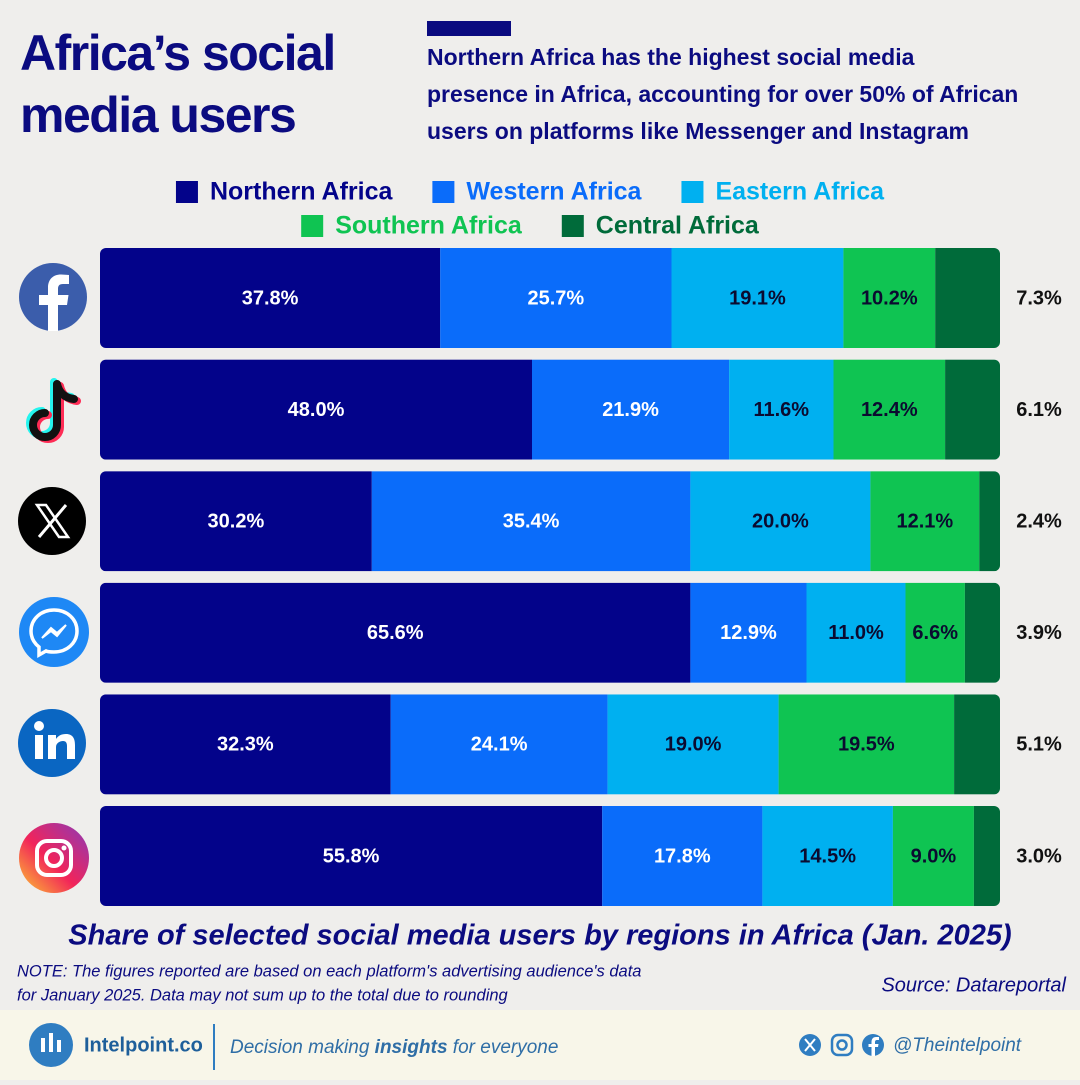  What do you see at coordinates (429, 226) in the screenshot?
I see `legend-label: Southern Africa` at bounding box center [429, 226].